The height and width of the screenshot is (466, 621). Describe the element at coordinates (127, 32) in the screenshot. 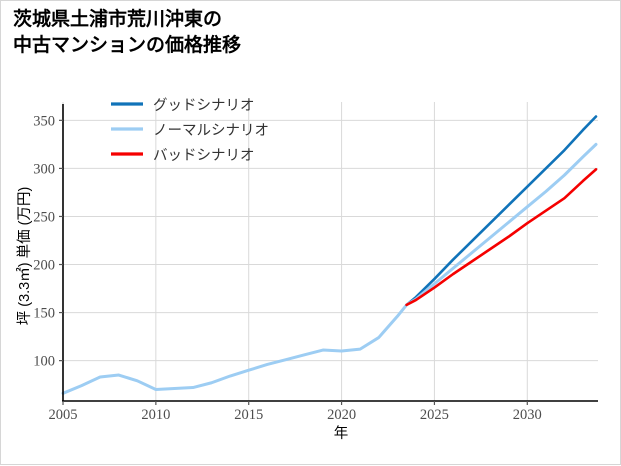

I see `chart-title: 茨城県土浦市荒川沖東の 中古マンションの価格推移` at that location.